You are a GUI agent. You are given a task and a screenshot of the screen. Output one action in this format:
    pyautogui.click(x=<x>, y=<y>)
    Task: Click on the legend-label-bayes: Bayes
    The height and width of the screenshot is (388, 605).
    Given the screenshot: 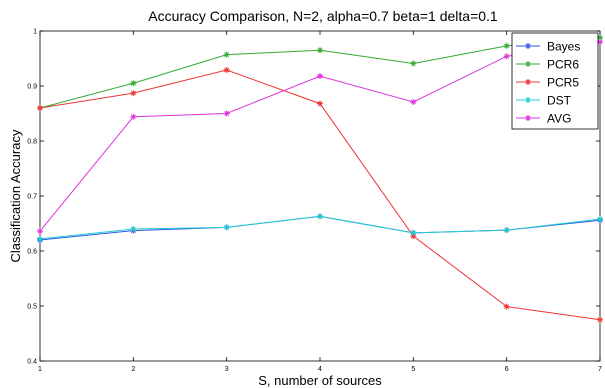 What is the action you would take?
    pyautogui.click(x=563, y=47)
    